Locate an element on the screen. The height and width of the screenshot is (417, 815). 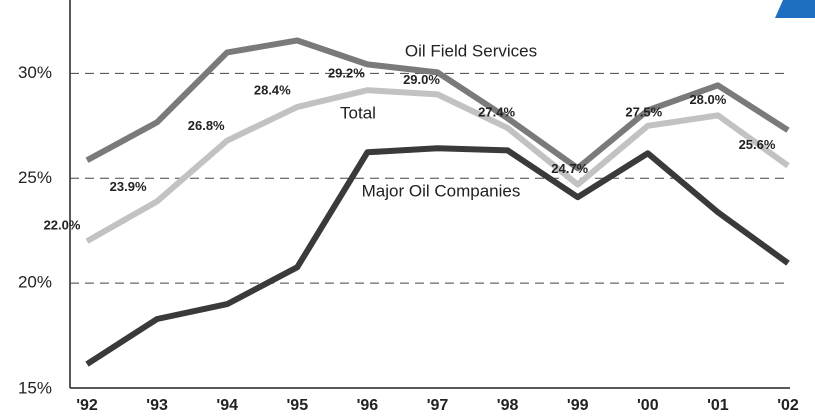
x-tick-label: '92 is located at coordinates (87, 405).